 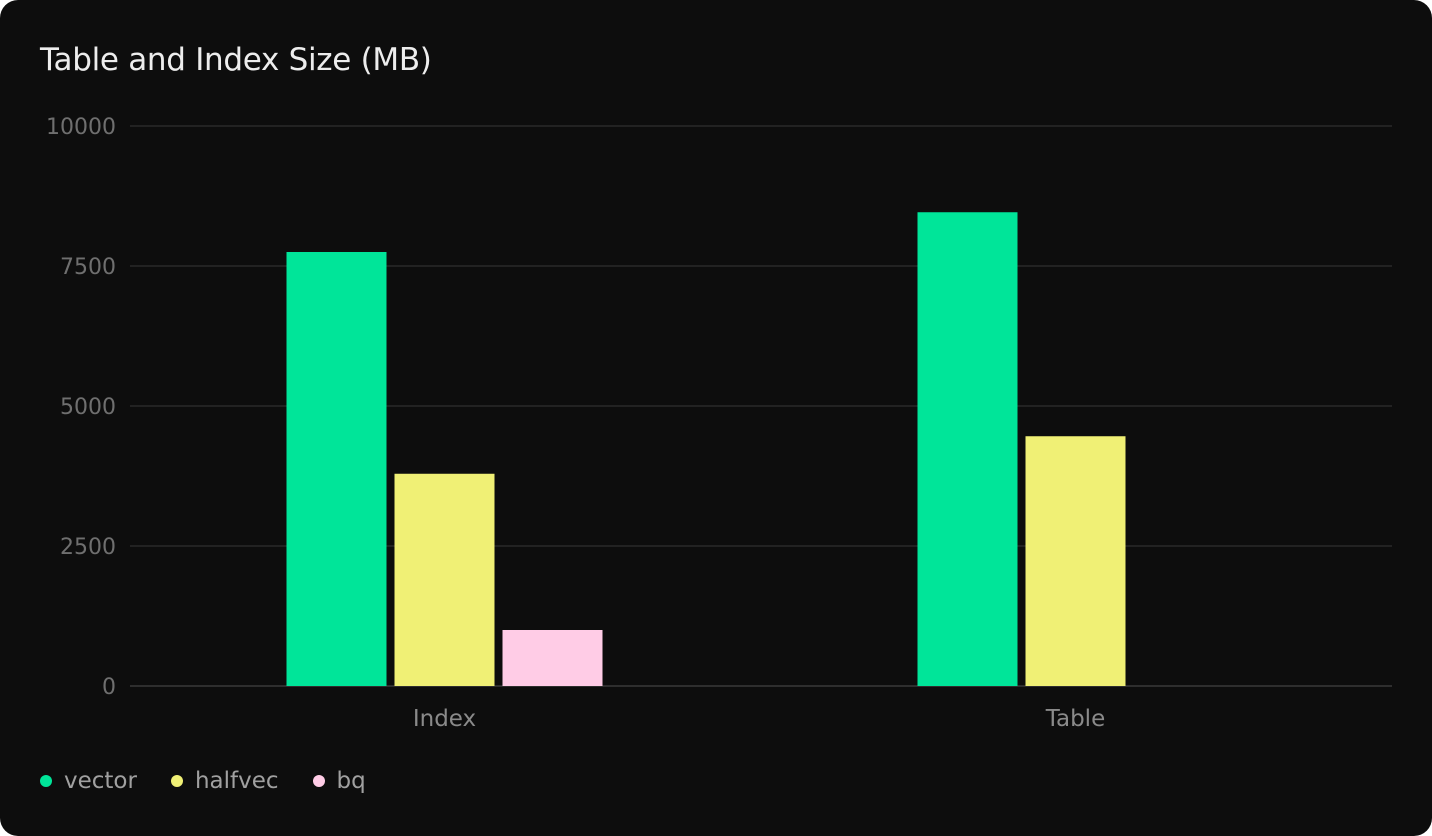 I want to click on legend-item-bq: bq, so click(x=339, y=781).